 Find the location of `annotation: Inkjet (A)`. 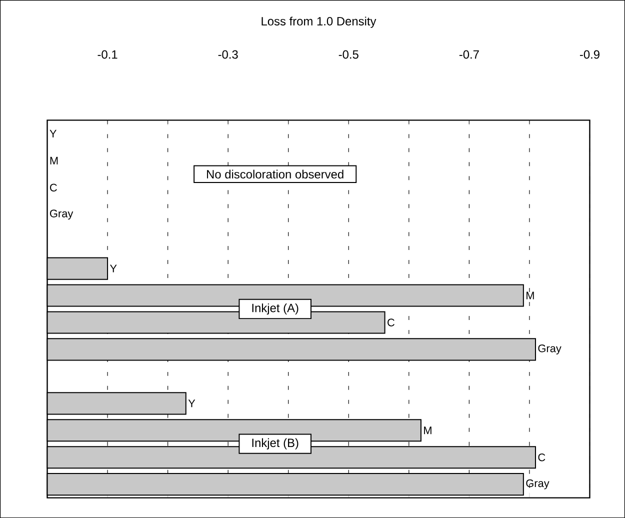

annotation: Inkjet (A) is located at coordinates (275, 309).